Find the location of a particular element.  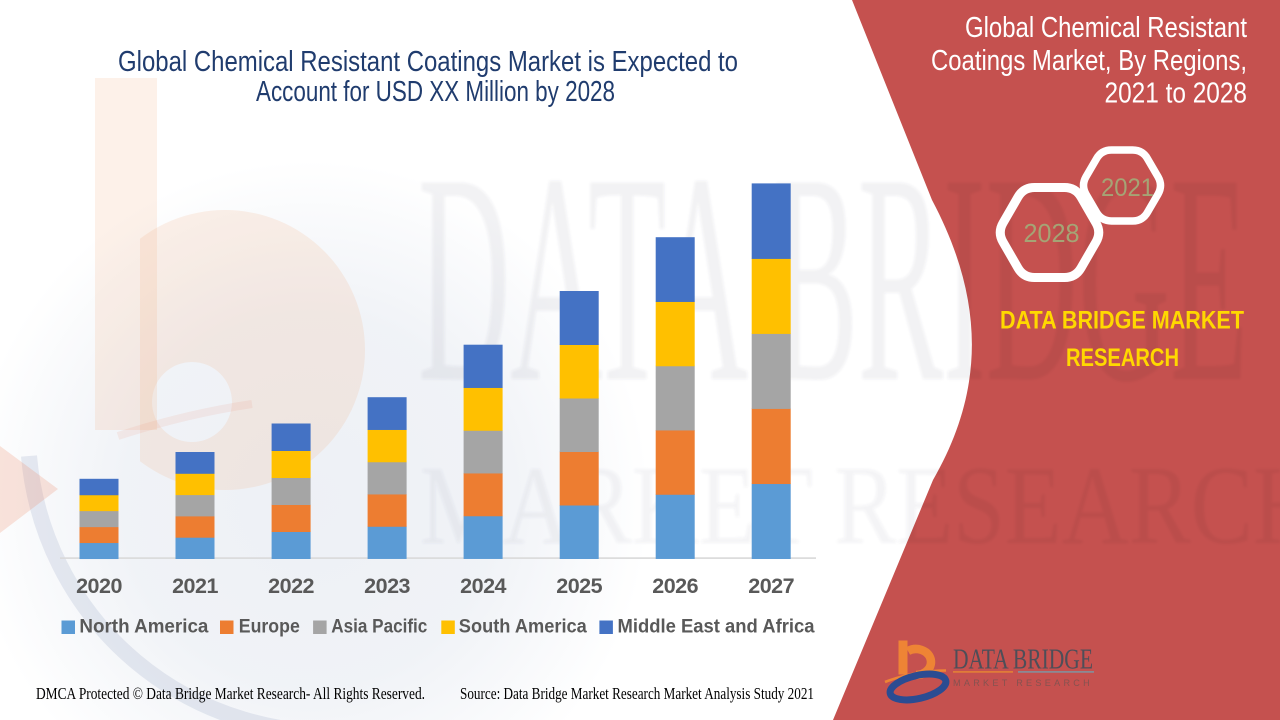

svg-text: 2024 is located at coordinates (483, 586).